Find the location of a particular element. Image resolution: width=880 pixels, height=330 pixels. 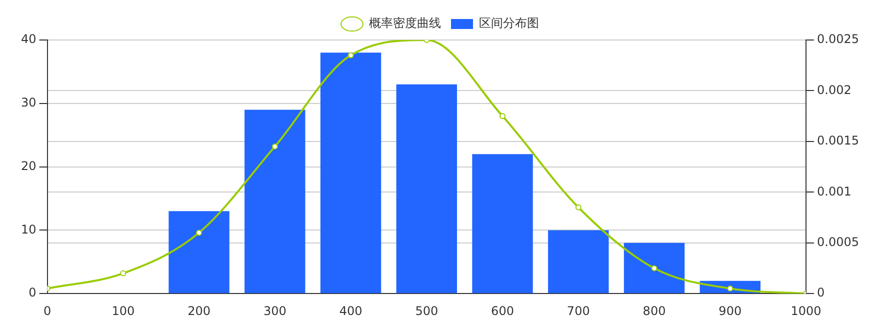

legend-label: 概率密度曲线 is located at coordinates (405, 23).